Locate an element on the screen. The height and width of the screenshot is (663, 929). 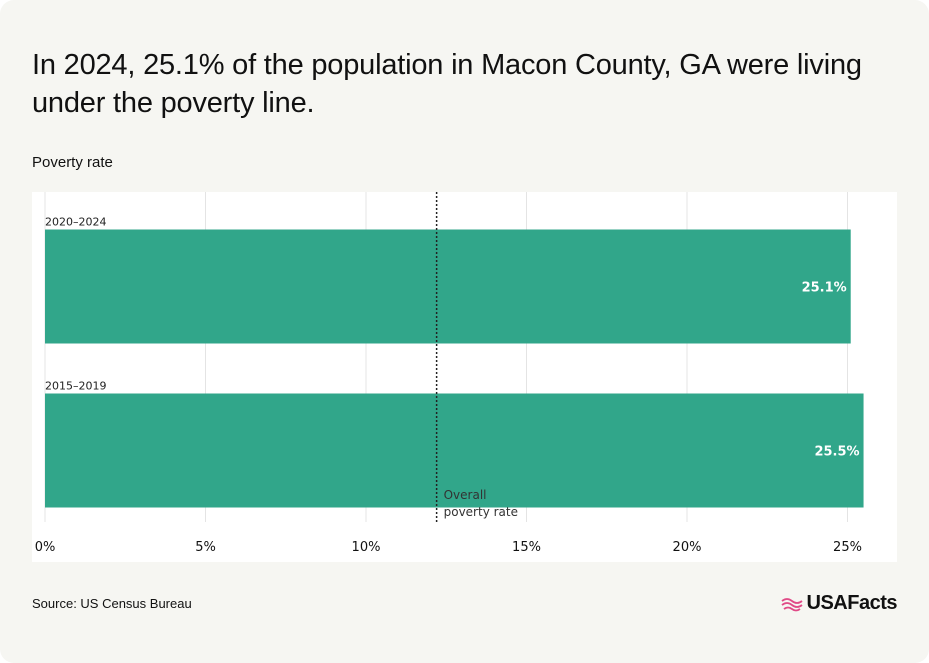
category-label: 2020–2024 is located at coordinates (76, 222).